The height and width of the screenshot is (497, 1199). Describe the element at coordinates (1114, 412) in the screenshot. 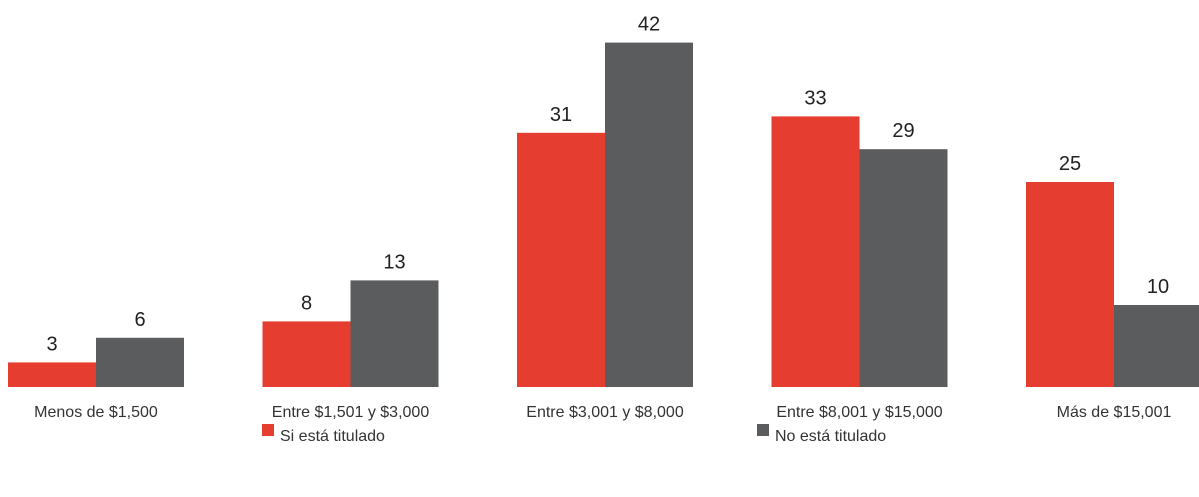

I see `x-tick-label: Más de $15,001` at that location.